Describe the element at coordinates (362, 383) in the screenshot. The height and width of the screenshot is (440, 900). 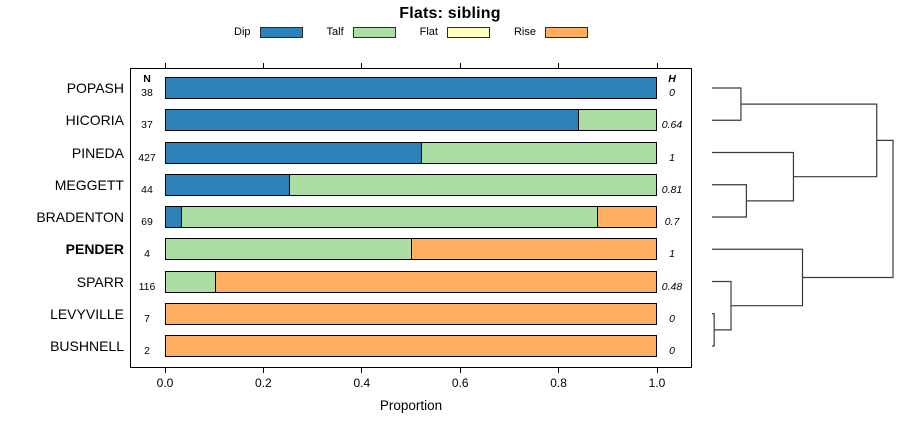
I see `axis-tick-label: 0.4` at that location.